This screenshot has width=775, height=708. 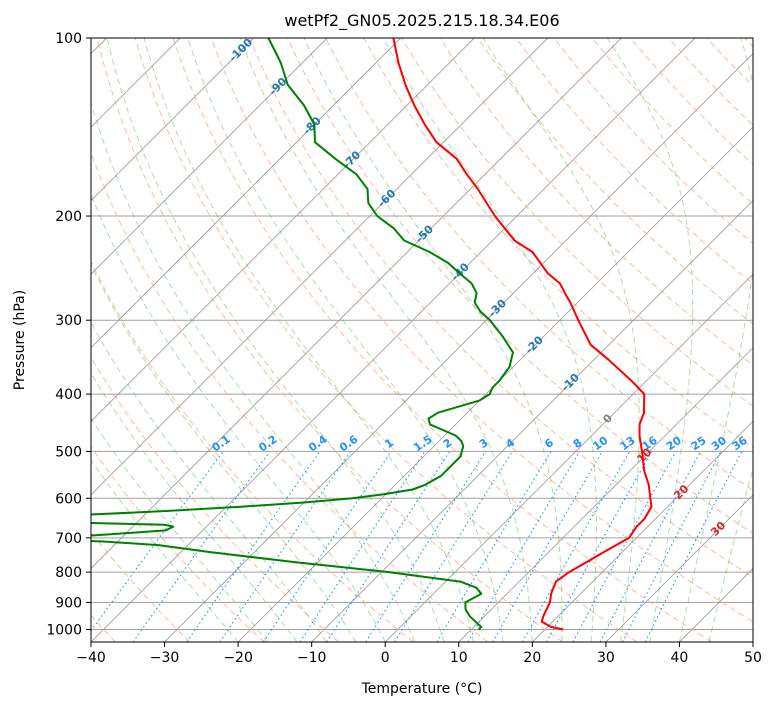 What do you see at coordinates (549, 443) in the screenshot?
I see `mixing-ratio-label: 6` at bounding box center [549, 443].